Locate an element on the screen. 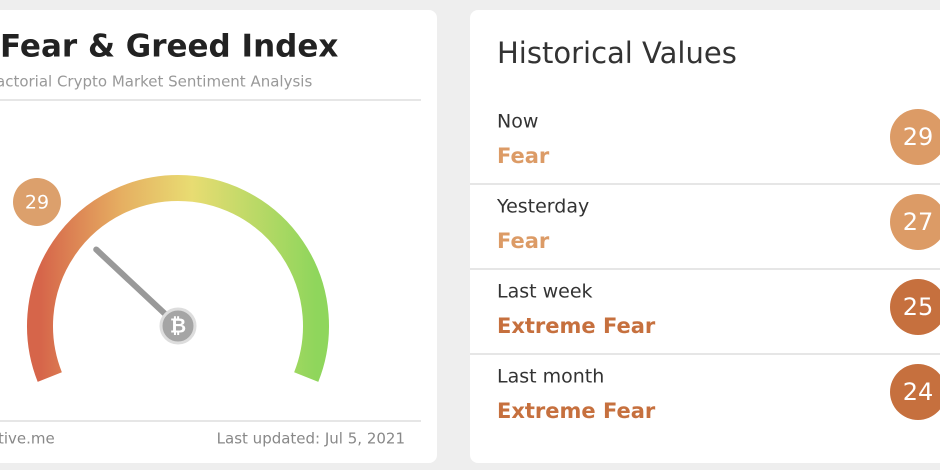 This screenshot has width=940, height=470. period: Yesterday is located at coordinates (542, 207).